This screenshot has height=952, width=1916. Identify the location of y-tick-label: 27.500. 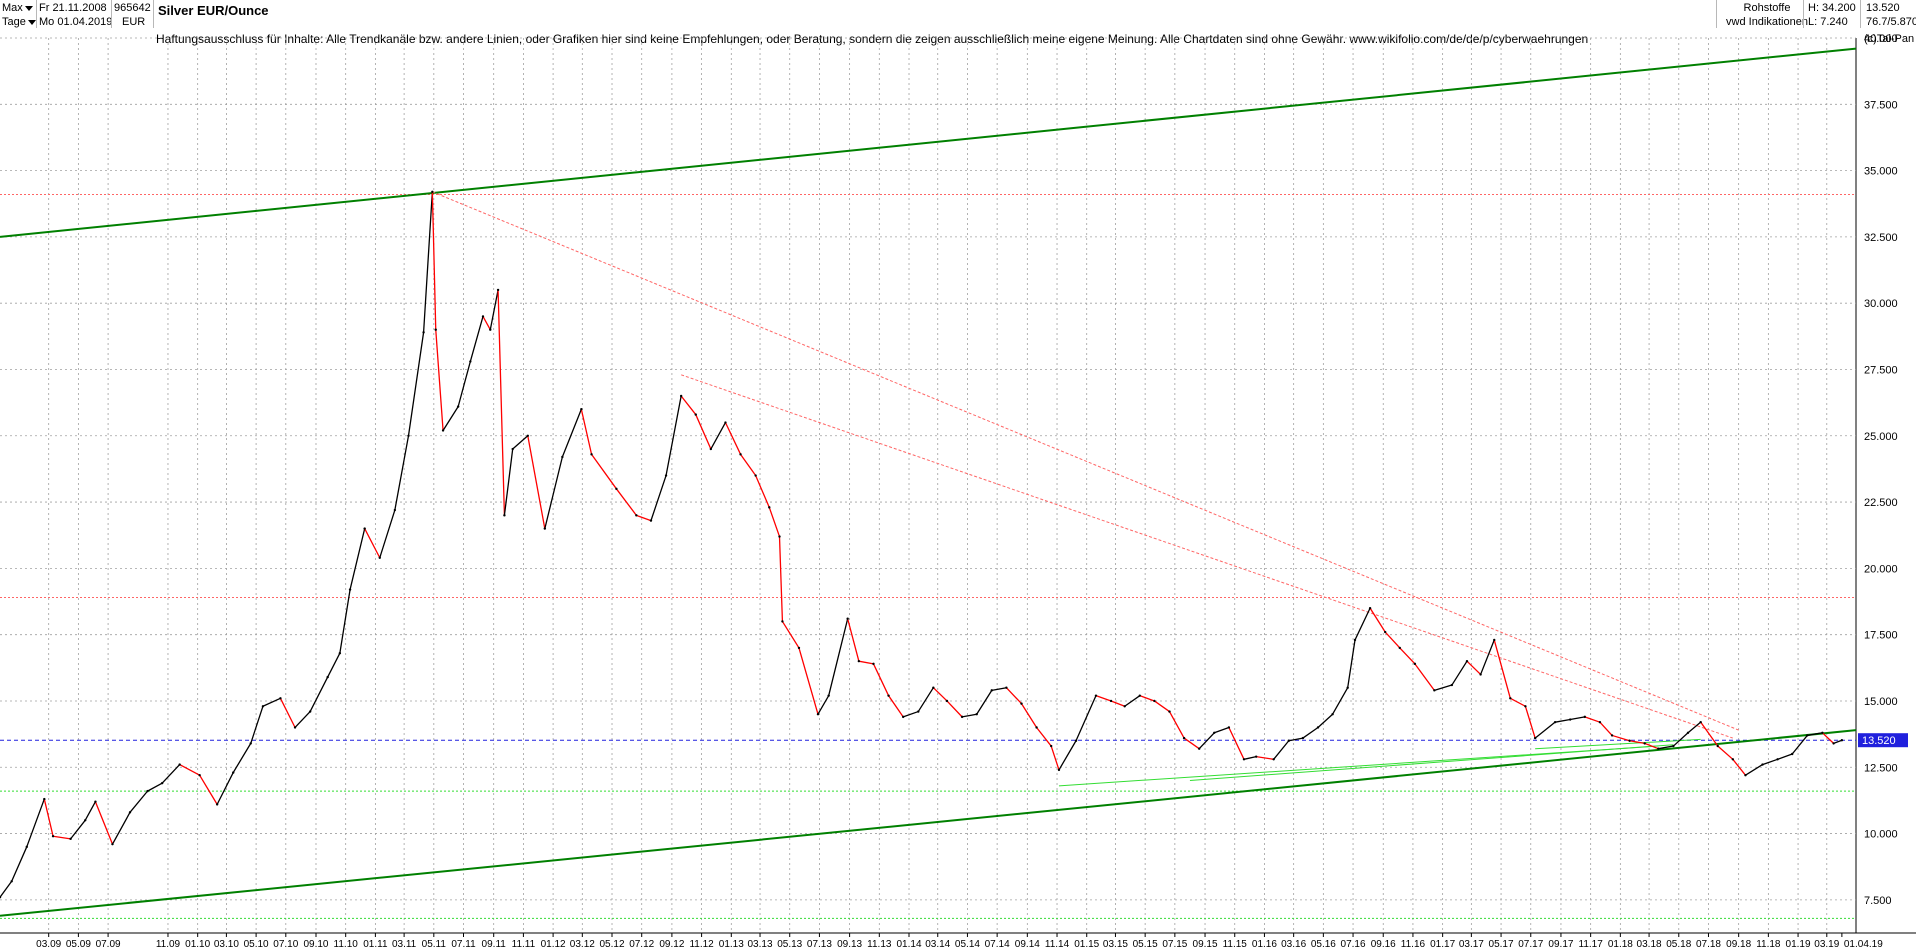
(1881, 370).